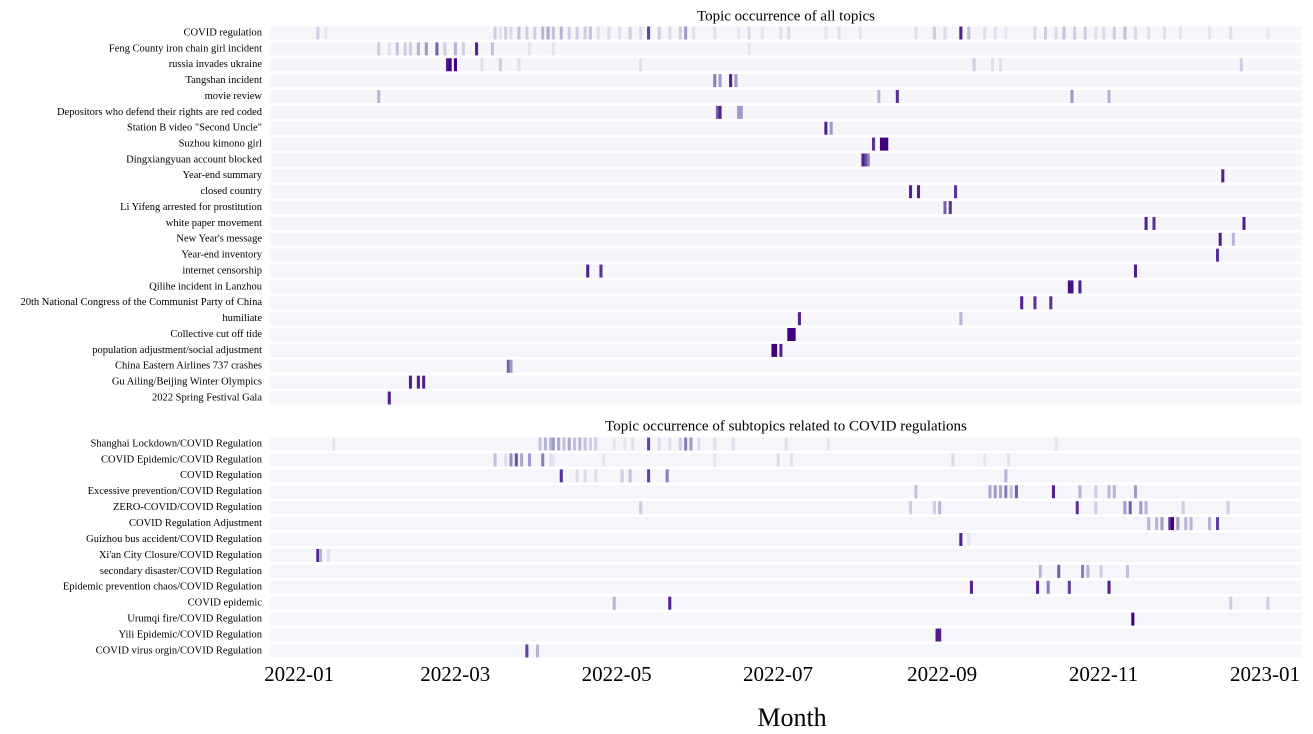 This screenshot has width=1313, height=734. What do you see at coordinates (786, 16) in the screenshot?
I see `chart-title: Topic occurrence of all topics` at bounding box center [786, 16].